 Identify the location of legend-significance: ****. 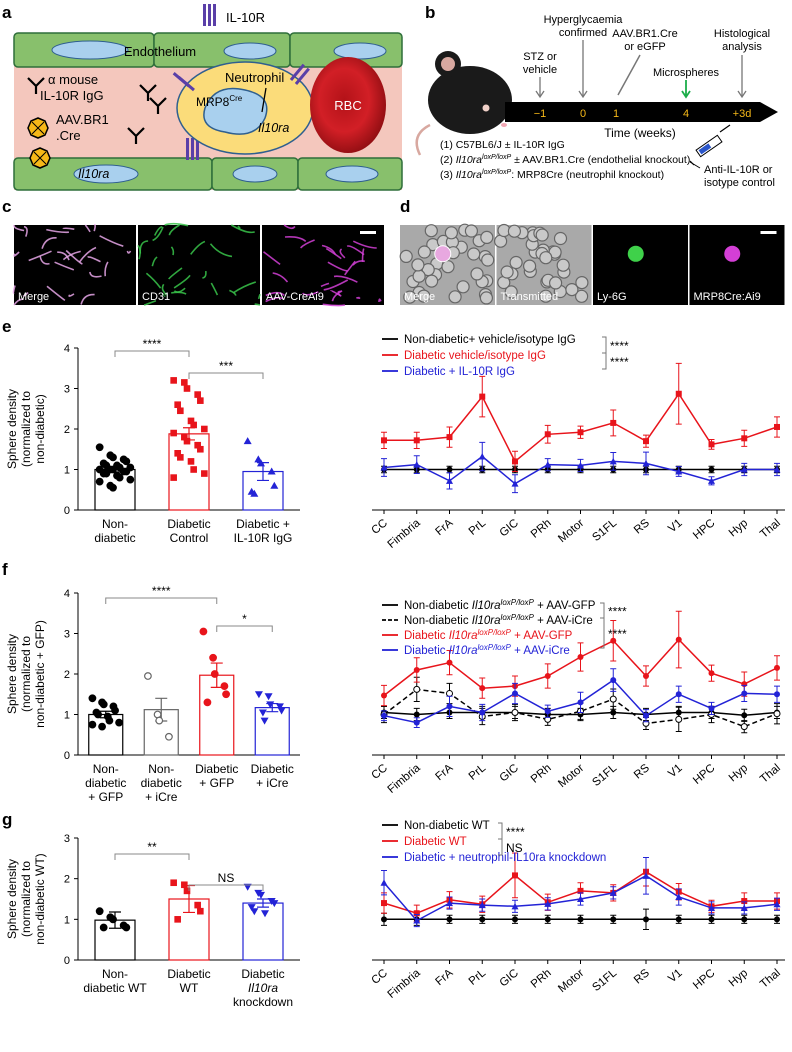
(619, 362).